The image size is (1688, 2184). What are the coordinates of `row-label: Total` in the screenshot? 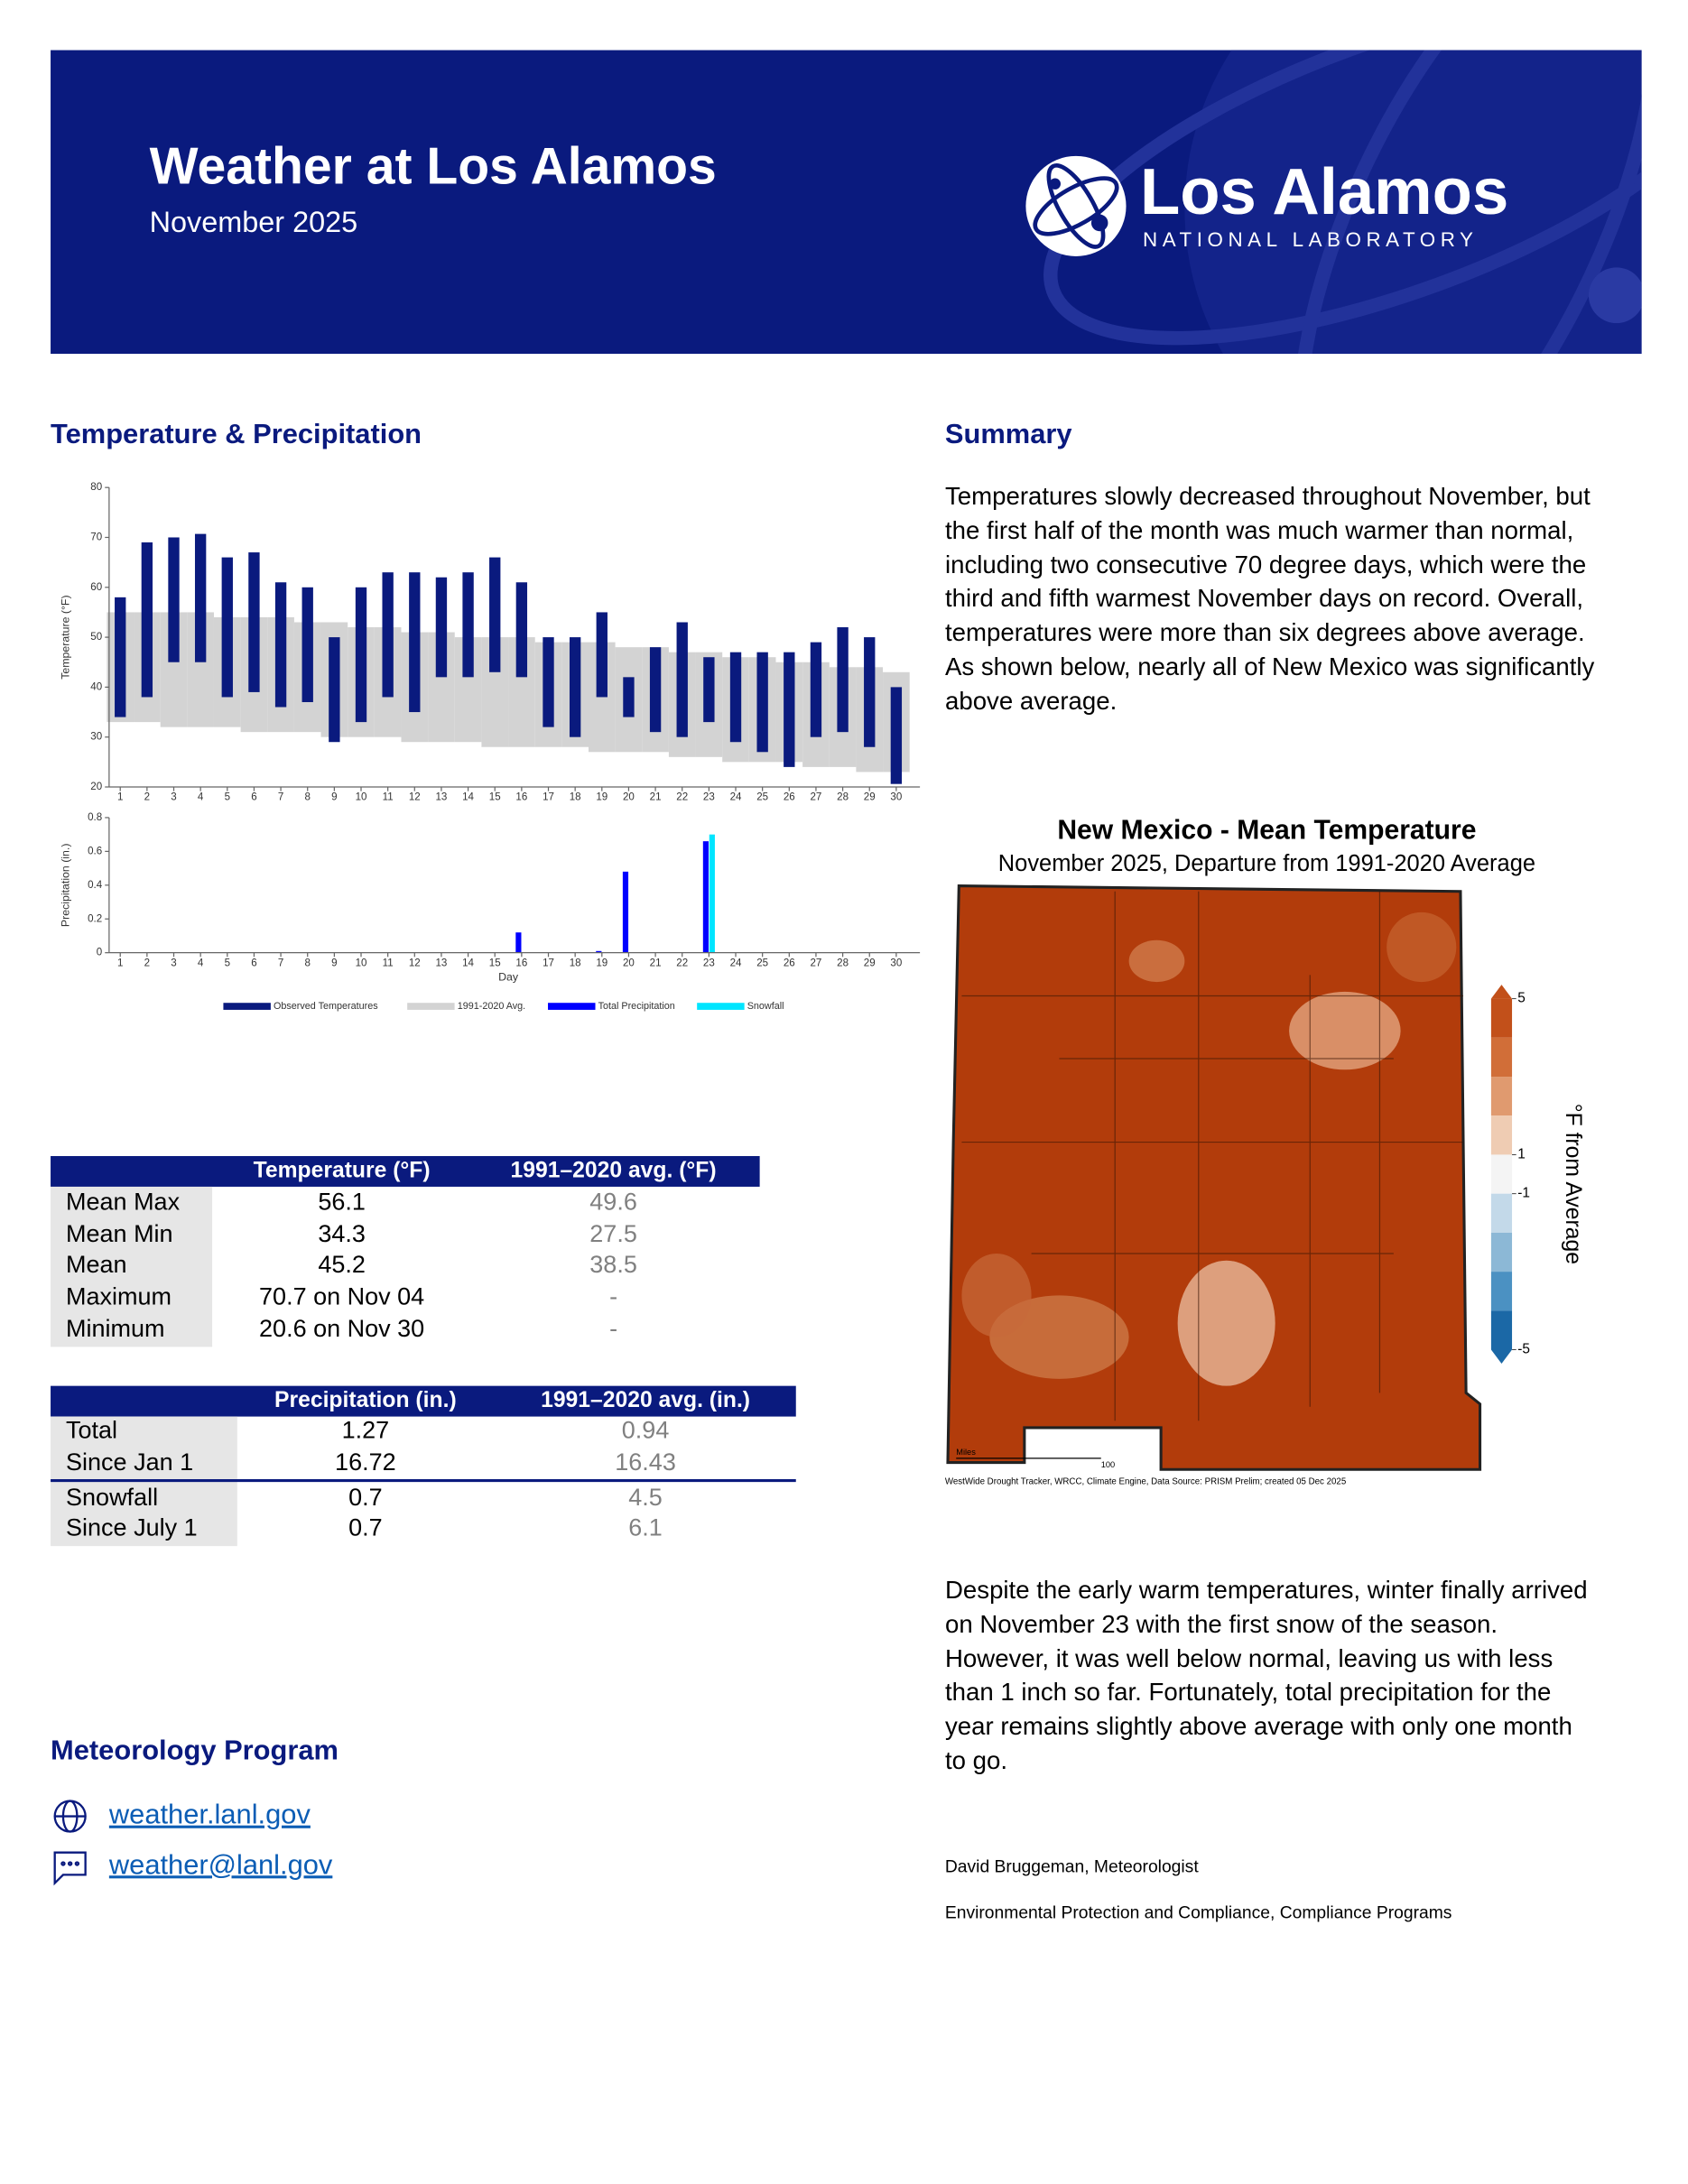 It's located at (91, 1430).